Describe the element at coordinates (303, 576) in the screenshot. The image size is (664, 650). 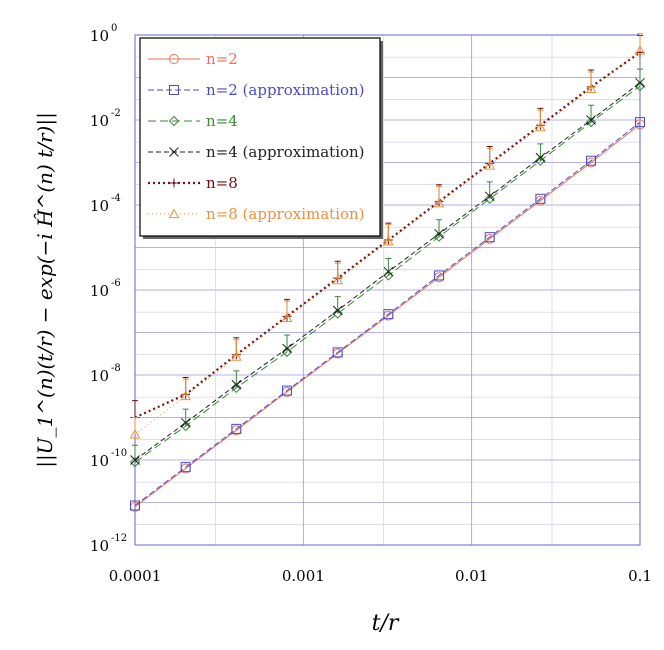
I see `x-tick-label: 0.001` at that location.